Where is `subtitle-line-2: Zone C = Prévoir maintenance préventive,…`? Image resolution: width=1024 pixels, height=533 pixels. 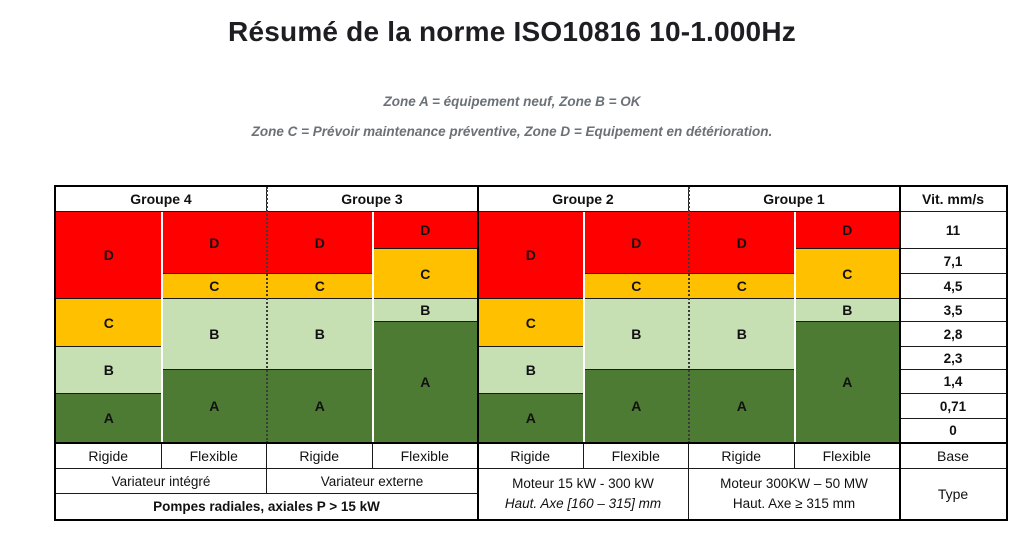
subtitle-line-2: Zone C = Prévoir maintenance préventive,… is located at coordinates (512, 131).